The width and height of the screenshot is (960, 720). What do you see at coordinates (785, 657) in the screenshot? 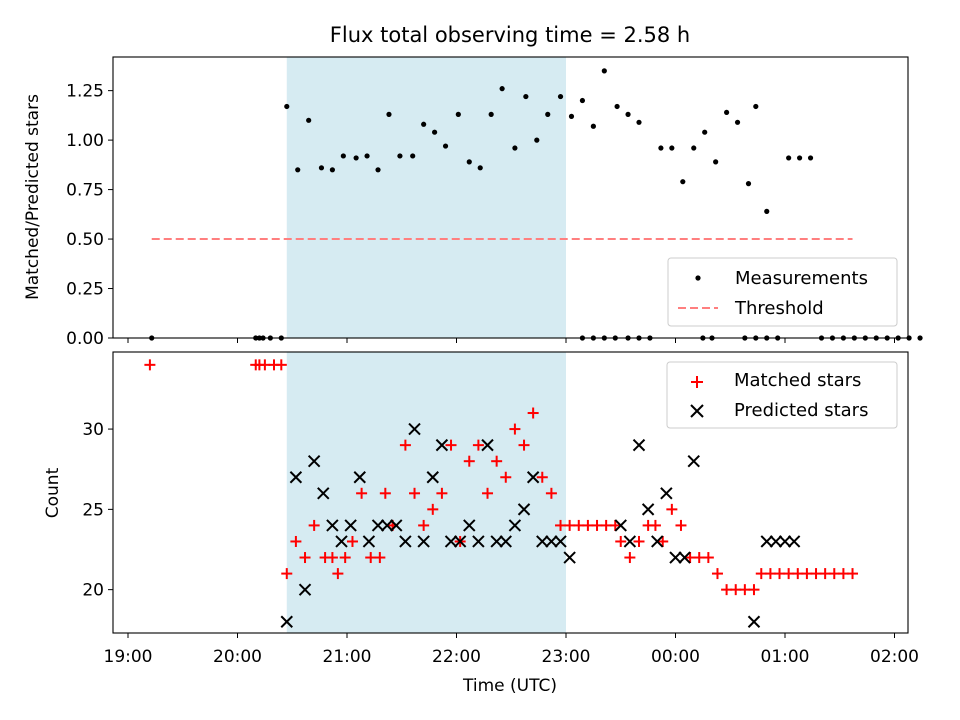
I see `x-tick-label: 01:00` at bounding box center [785, 657].